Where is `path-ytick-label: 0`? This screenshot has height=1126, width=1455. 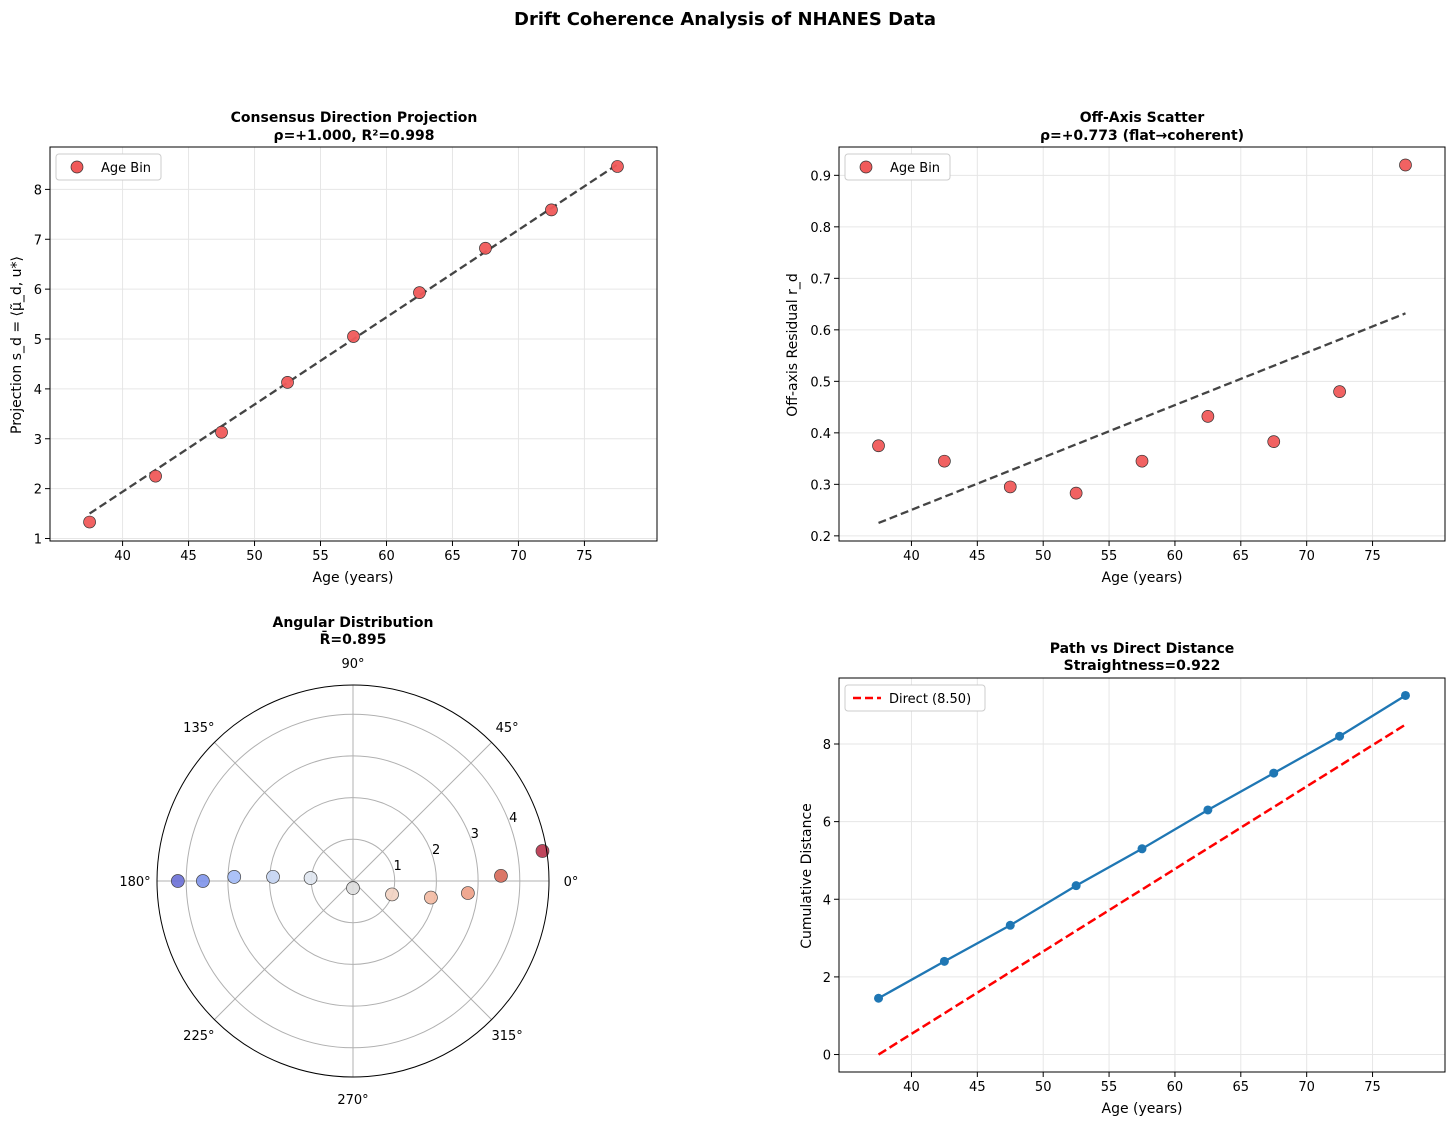 path-ytick-label: 0 is located at coordinates (827, 1056).